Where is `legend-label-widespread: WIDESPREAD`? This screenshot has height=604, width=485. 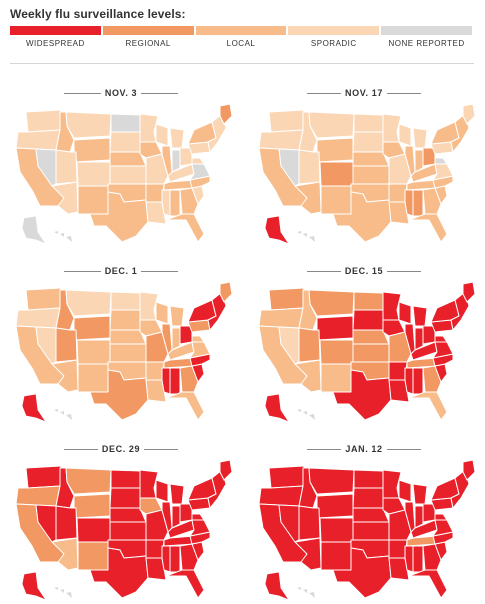 legend-label-widespread: WIDESPREAD is located at coordinates (55, 43).